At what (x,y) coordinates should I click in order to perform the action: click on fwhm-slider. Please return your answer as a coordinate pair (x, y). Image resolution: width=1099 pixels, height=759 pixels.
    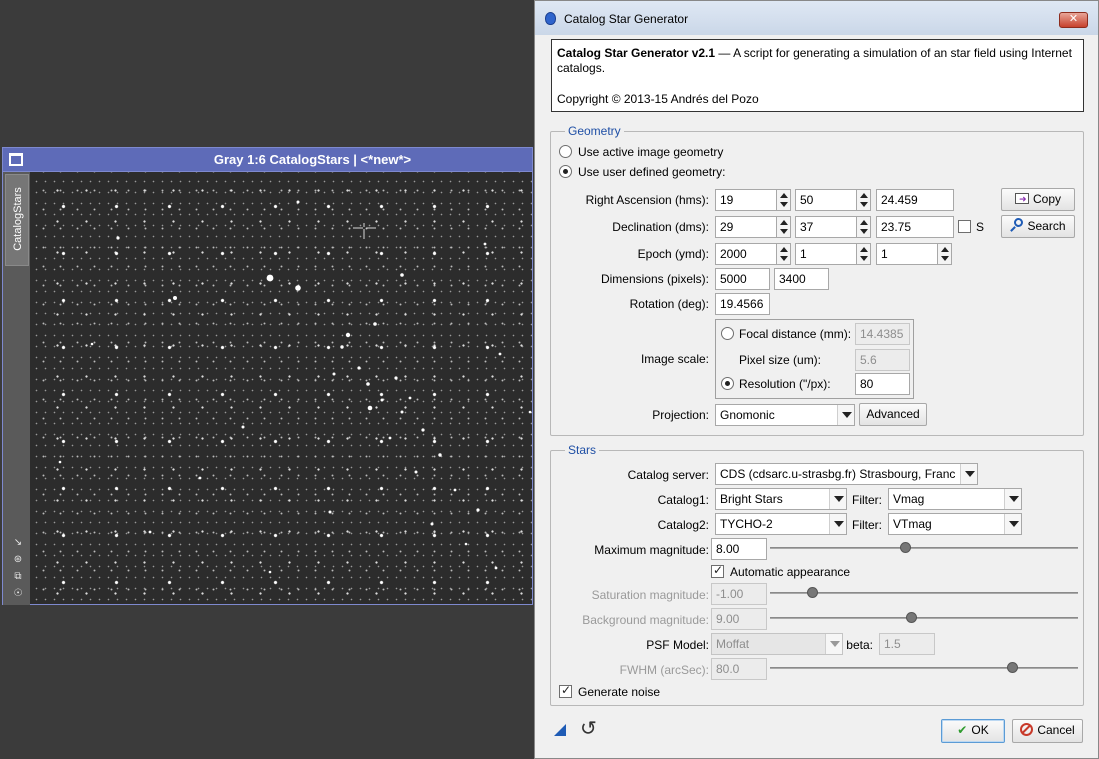
    Looking at the image, I should click on (924, 667).